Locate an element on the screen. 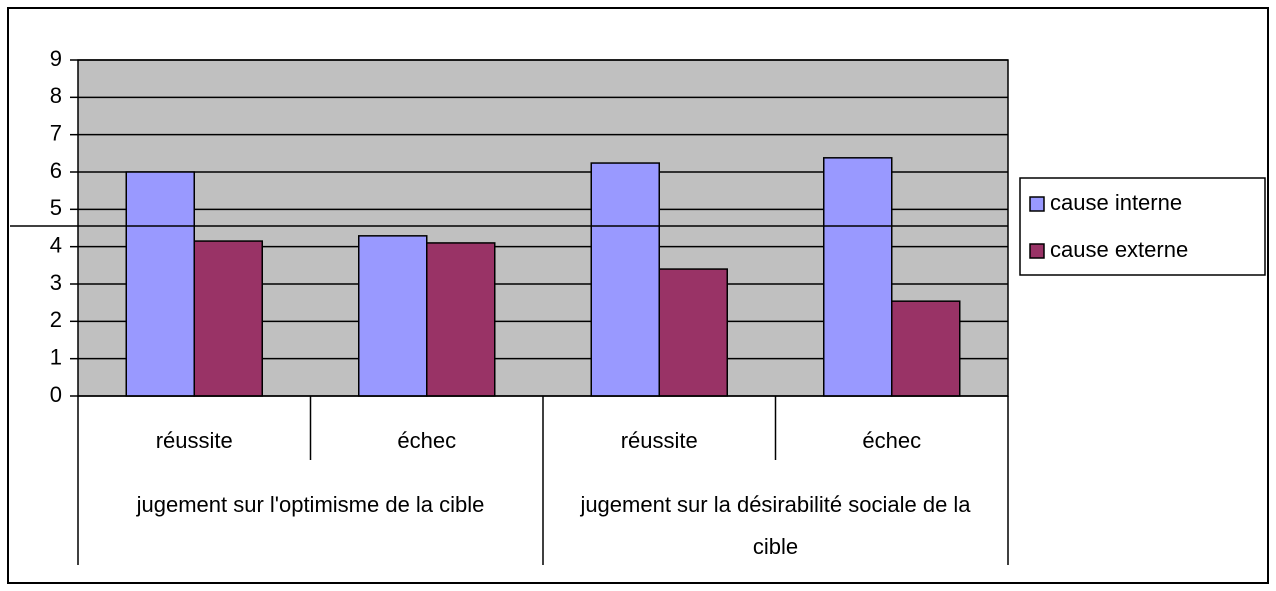 The image size is (1276, 591). y-tick-label: 6 is located at coordinates (56, 170).